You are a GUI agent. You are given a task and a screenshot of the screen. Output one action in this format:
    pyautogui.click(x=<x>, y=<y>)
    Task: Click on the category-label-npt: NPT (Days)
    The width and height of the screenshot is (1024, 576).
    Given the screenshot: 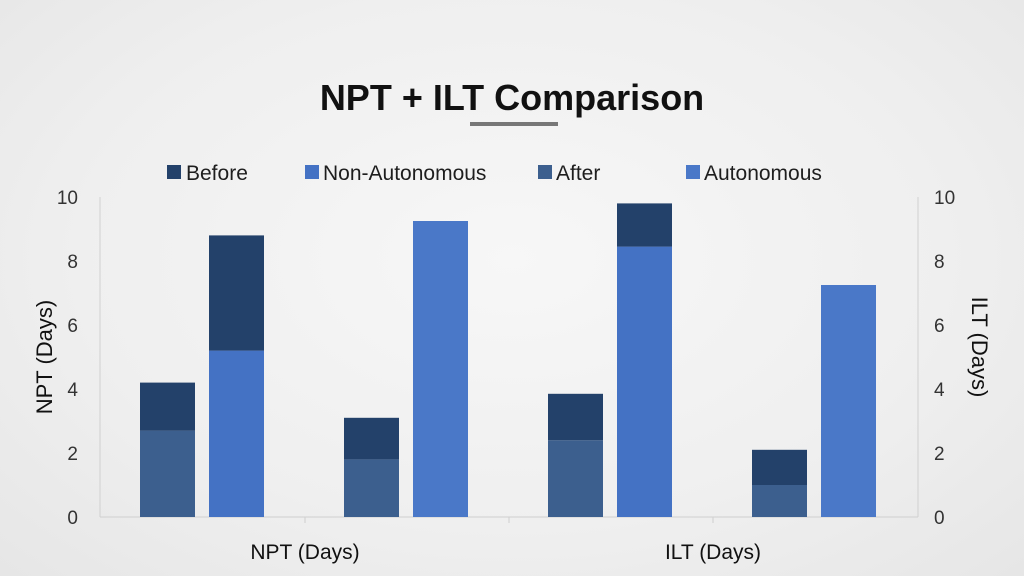 What is the action you would take?
    pyautogui.click(x=304, y=552)
    